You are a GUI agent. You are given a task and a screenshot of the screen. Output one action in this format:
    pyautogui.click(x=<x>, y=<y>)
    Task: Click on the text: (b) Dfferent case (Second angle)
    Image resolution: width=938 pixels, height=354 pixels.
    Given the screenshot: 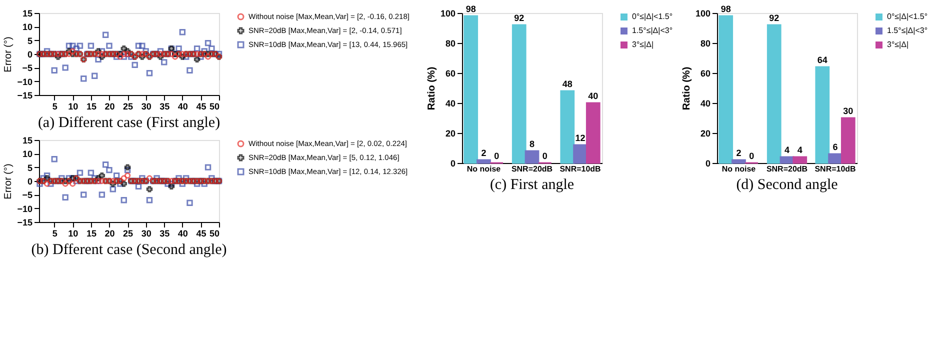 What is the action you would take?
    pyautogui.click(x=129, y=250)
    